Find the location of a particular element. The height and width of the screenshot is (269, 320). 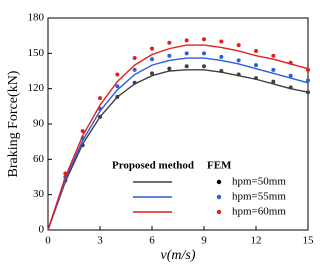

y-tick-label: 0 is located at coordinates (42, 230).